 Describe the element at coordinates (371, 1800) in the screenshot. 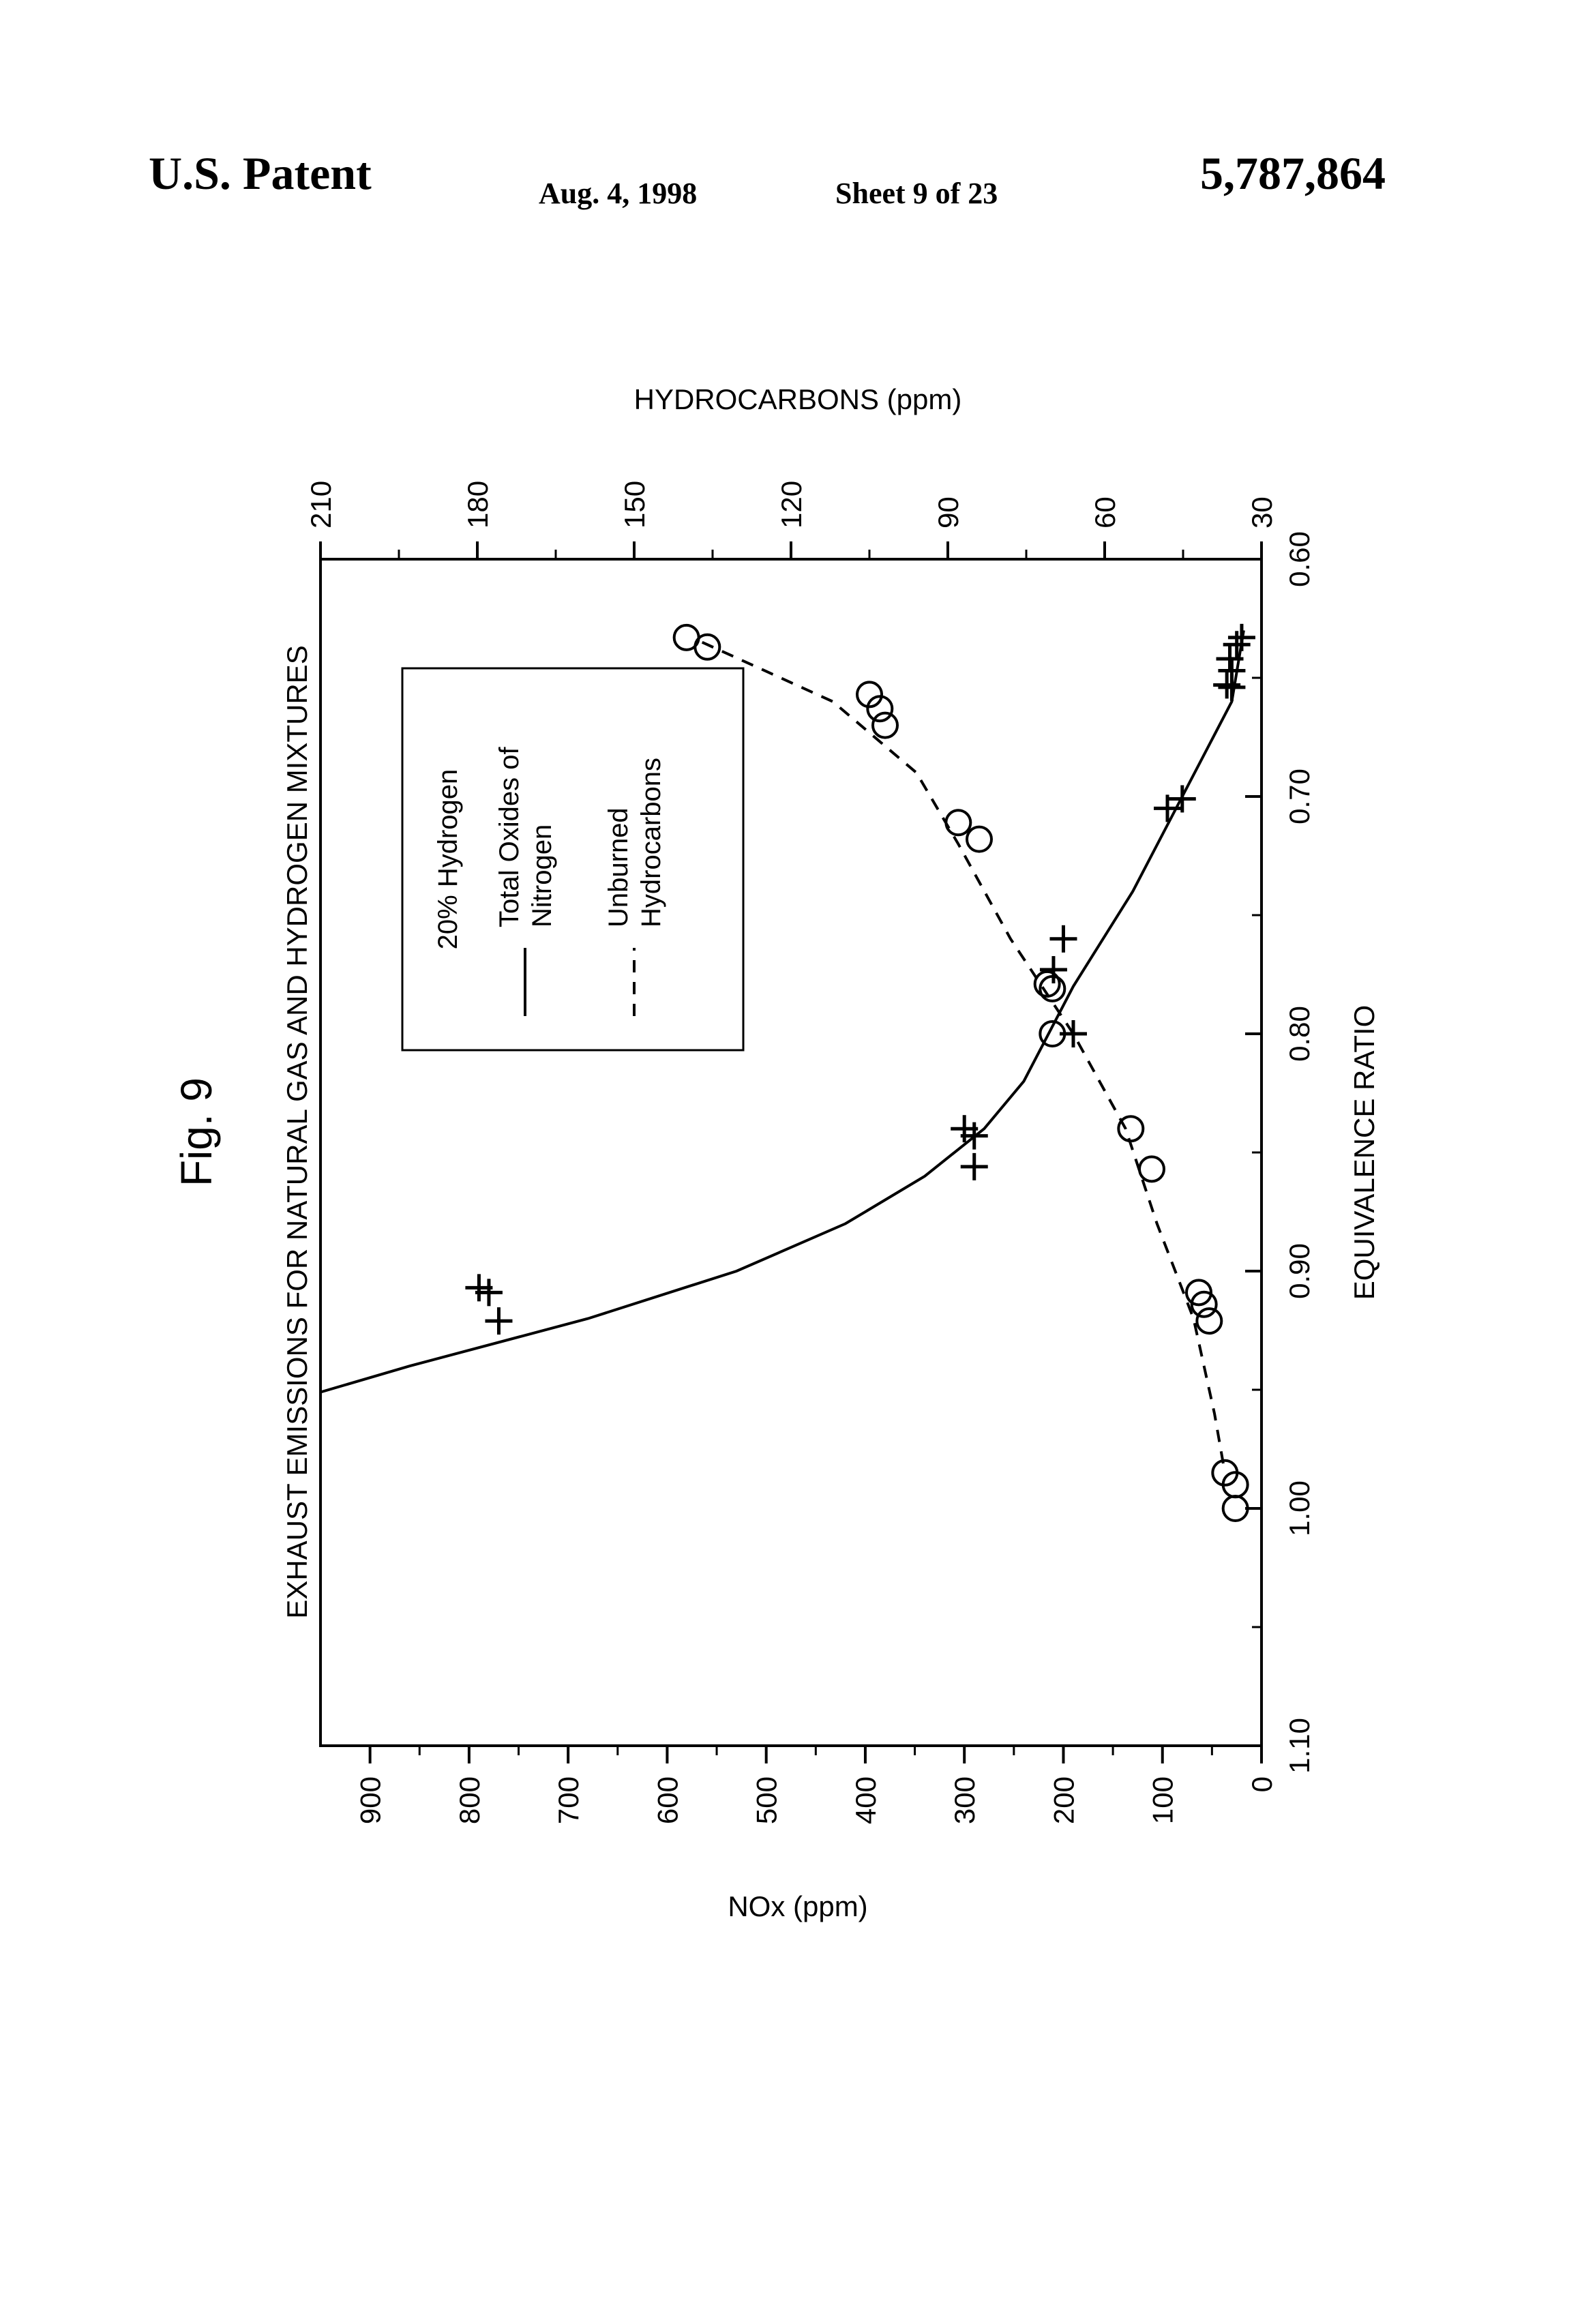

I see `left-tick-label: 900` at that location.